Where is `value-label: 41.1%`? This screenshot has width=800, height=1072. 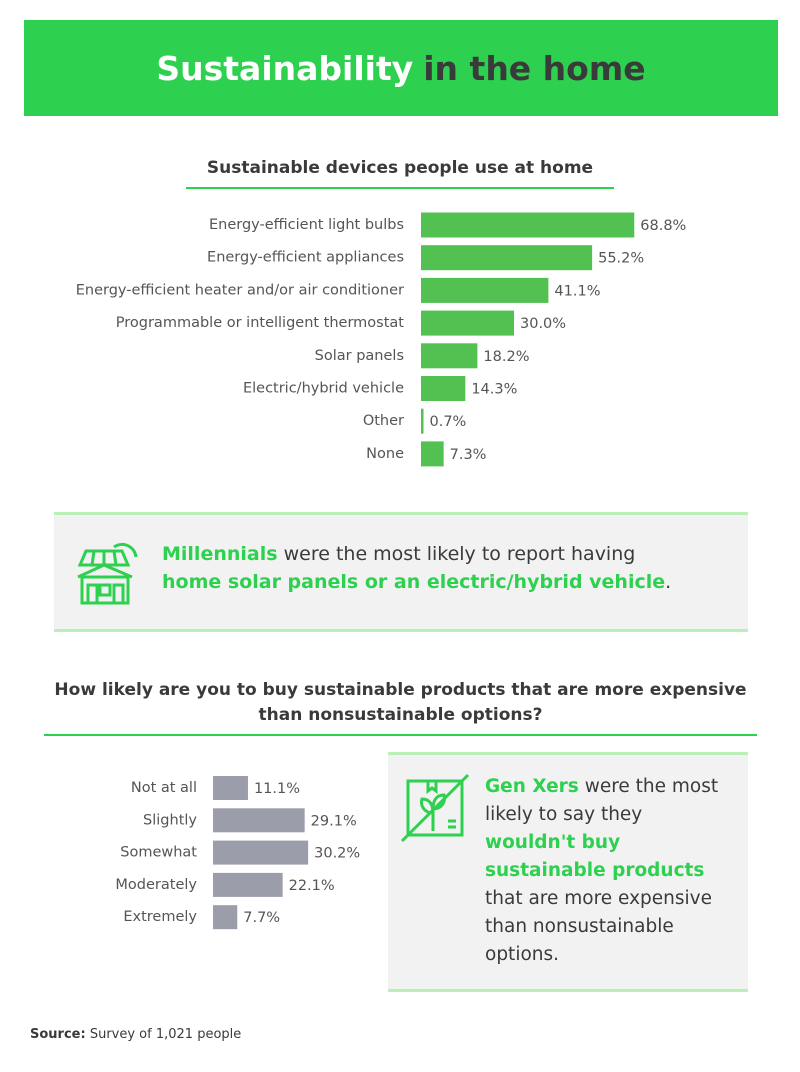 value-label: 41.1% is located at coordinates (577, 291).